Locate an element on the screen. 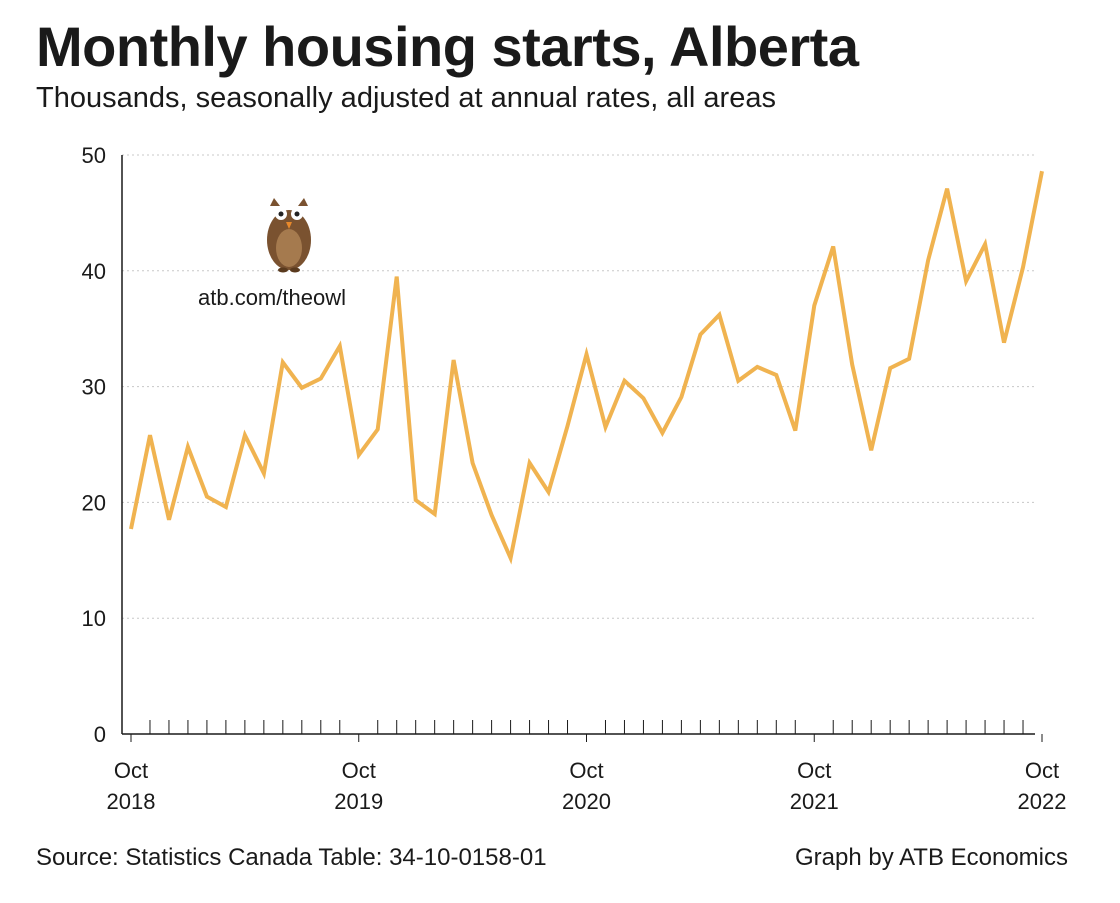  credit-note: Graph by ATB Economics is located at coordinates (931, 857).